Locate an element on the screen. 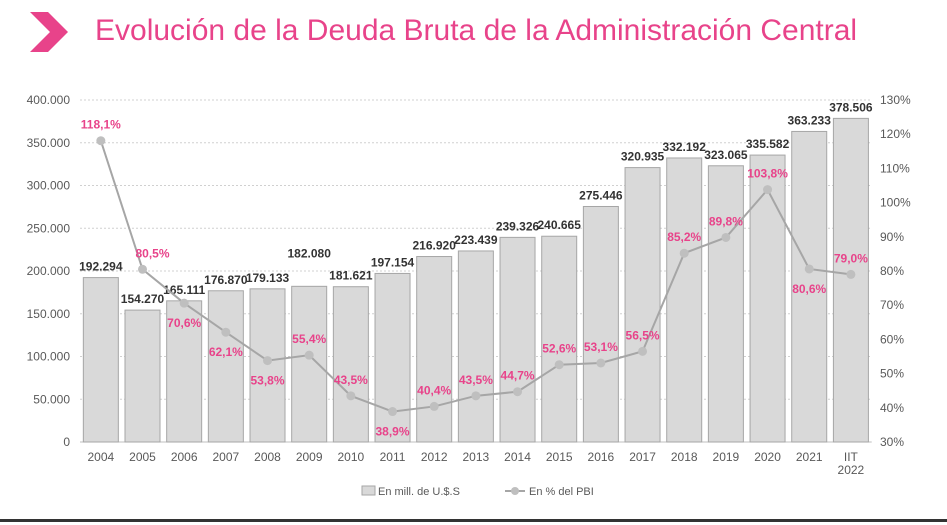 This screenshot has width=947, height=525. pbi-value-label: 70,6% is located at coordinates (184, 323).